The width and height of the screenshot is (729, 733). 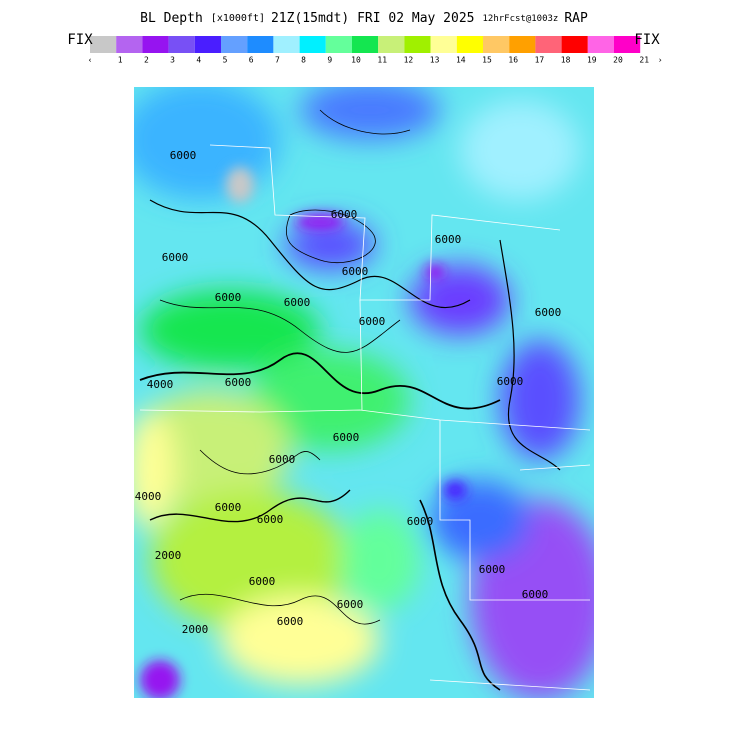 I want to click on legend-label: 3, so click(x=172, y=60).